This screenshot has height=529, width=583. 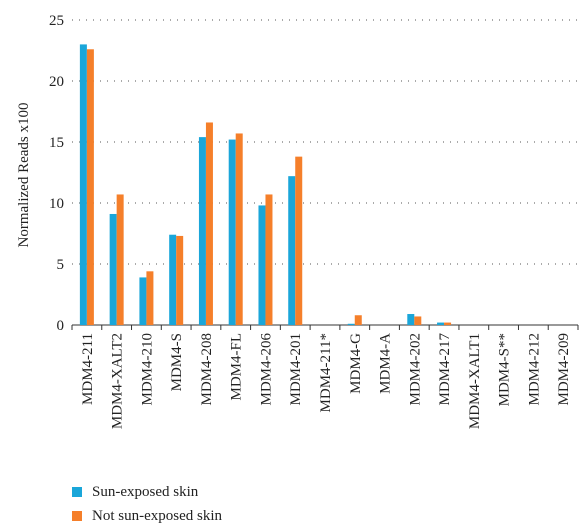 What do you see at coordinates (177, 362) in the screenshot?
I see `x-tick-label: MDM4-S` at bounding box center [177, 362].